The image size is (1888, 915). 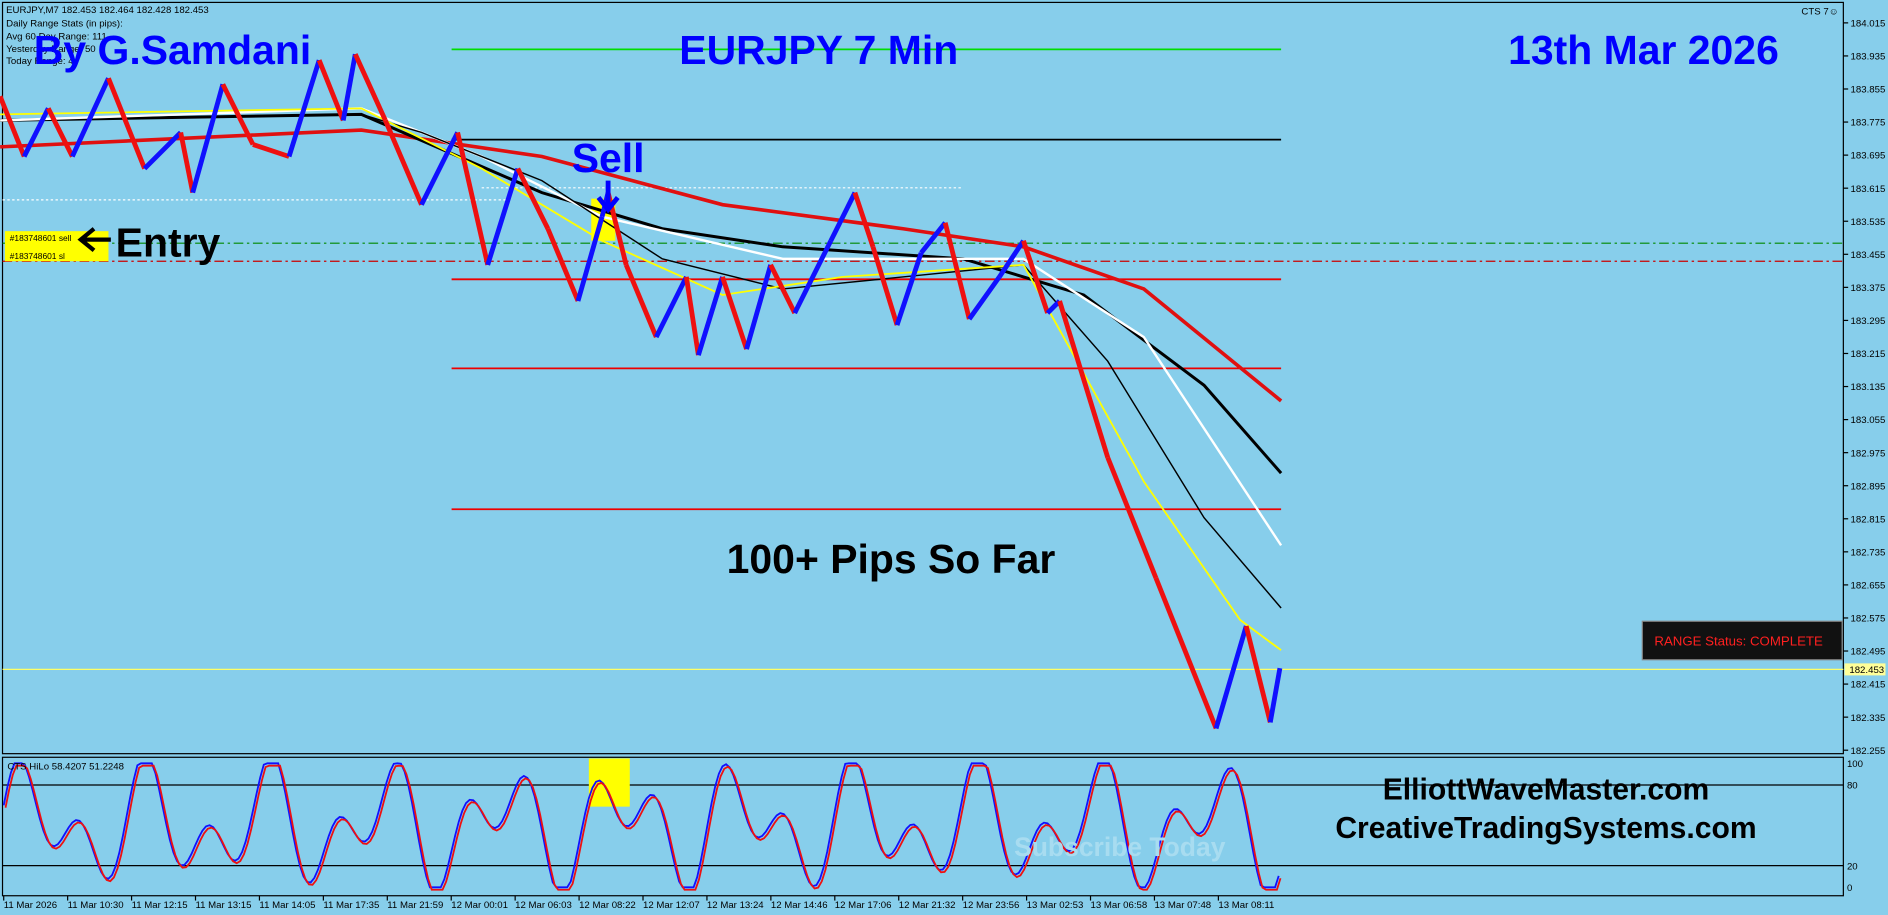 What do you see at coordinates (1868, 222) in the screenshot?
I see `price-label: 183.535` at bounding box center [1868, 222].